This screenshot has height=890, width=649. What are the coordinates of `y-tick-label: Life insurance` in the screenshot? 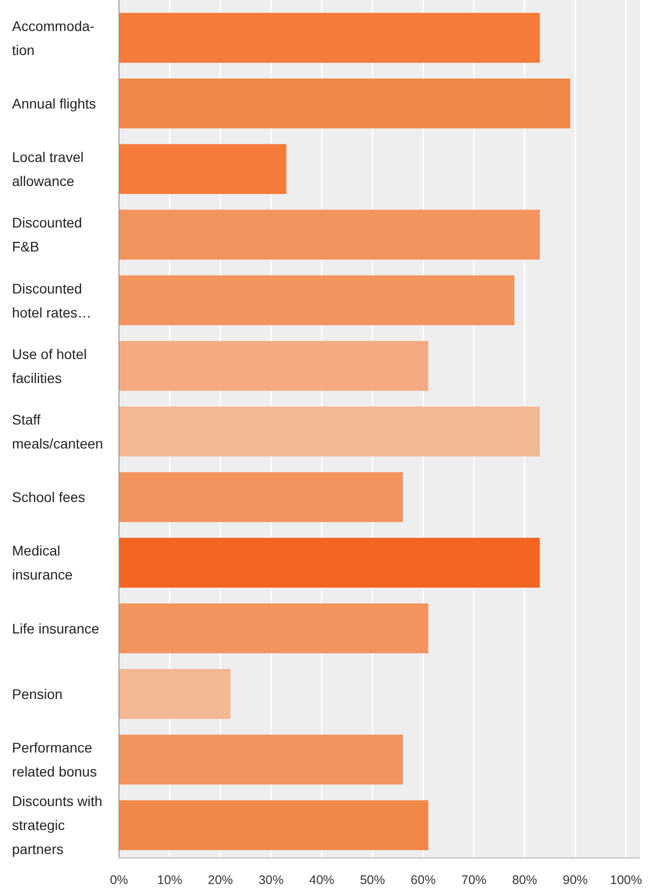 It's located at (56, 628).